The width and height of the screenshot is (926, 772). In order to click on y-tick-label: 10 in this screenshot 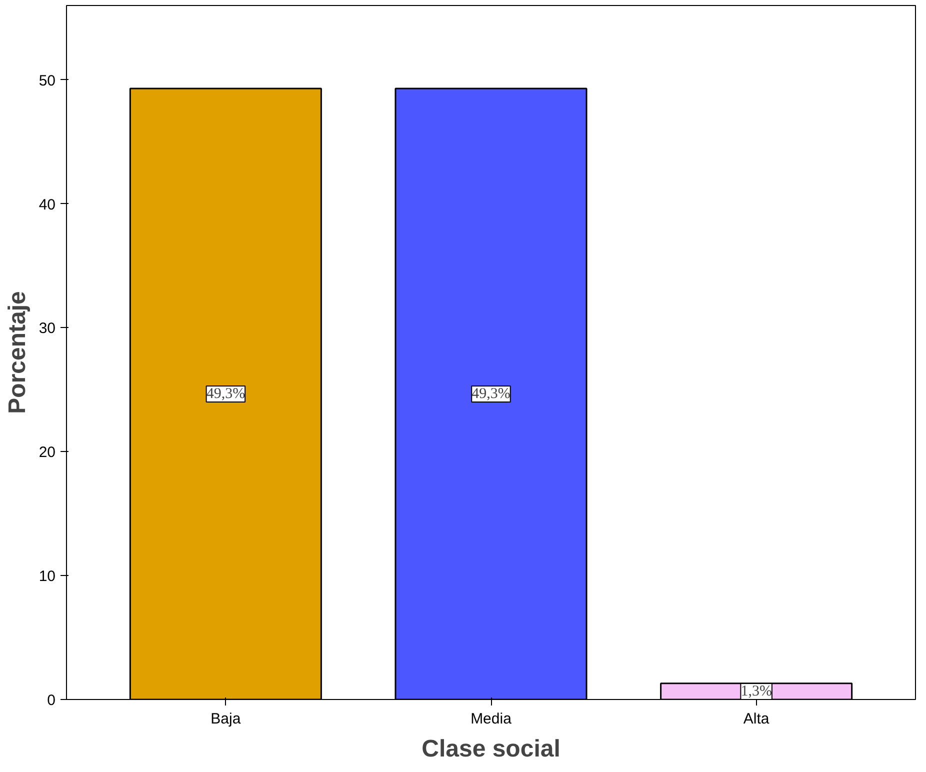, I will do `click(47, 577)`.